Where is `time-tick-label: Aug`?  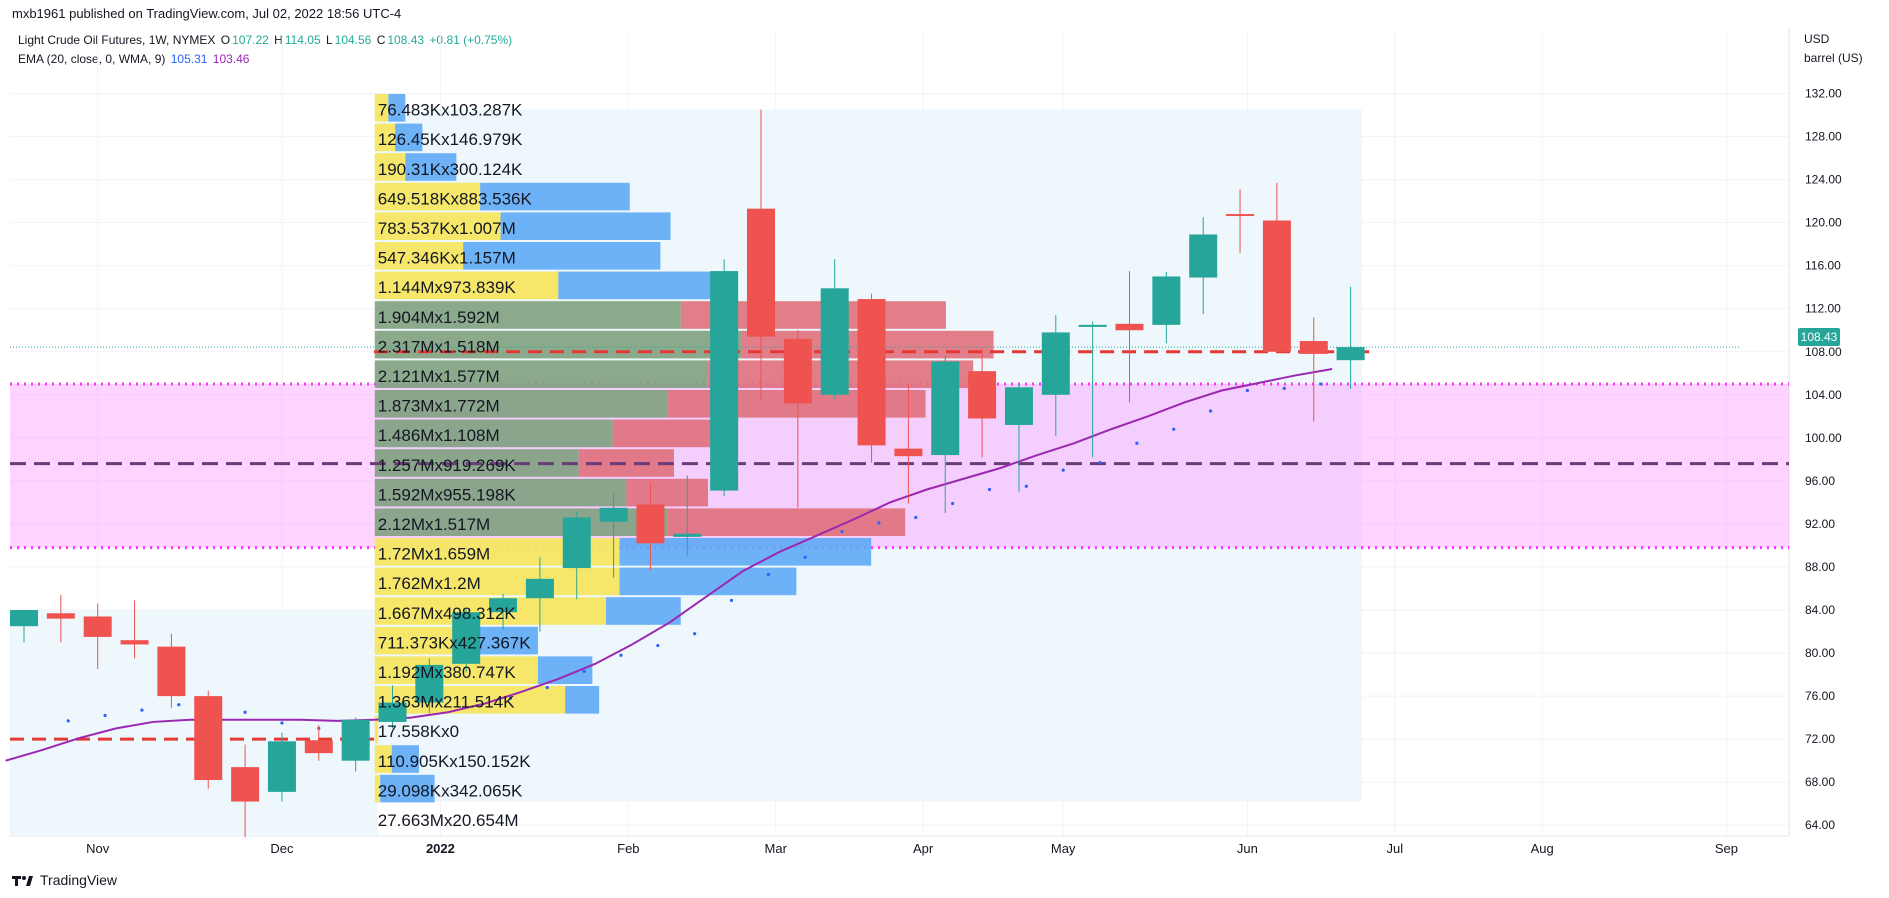 time-tick-label: Aug is located at coordinates (1542, 848).